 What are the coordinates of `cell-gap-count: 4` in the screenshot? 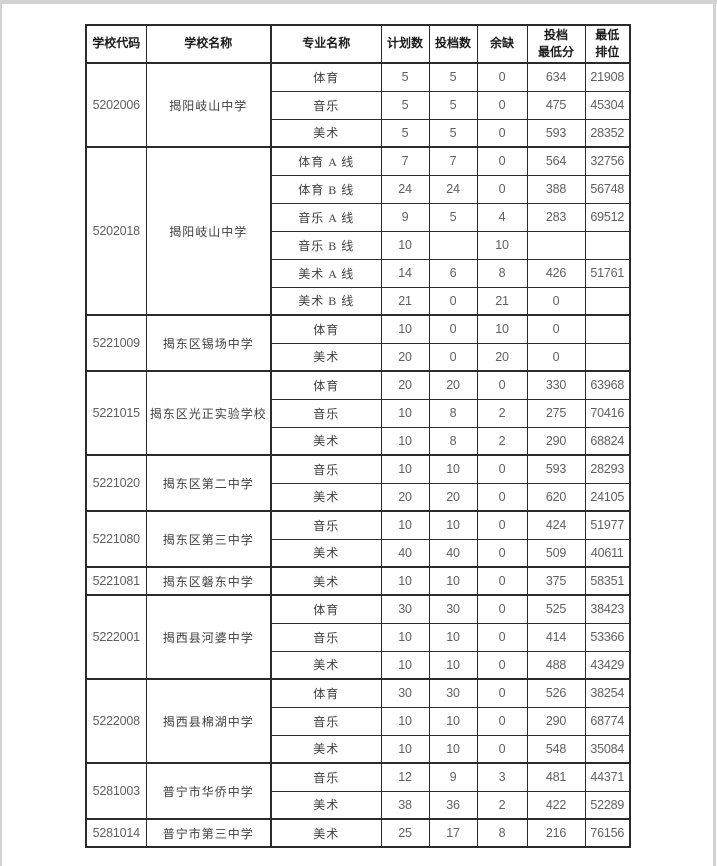 It's located at (502, 217).